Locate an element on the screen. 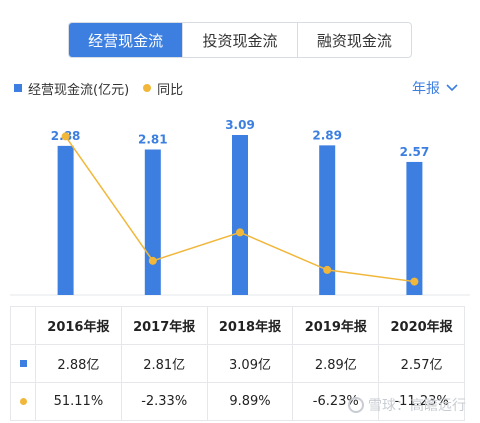 This screenshot has width=480, height=423. table-cell: -6.23% is located at coordinates (336, 401).